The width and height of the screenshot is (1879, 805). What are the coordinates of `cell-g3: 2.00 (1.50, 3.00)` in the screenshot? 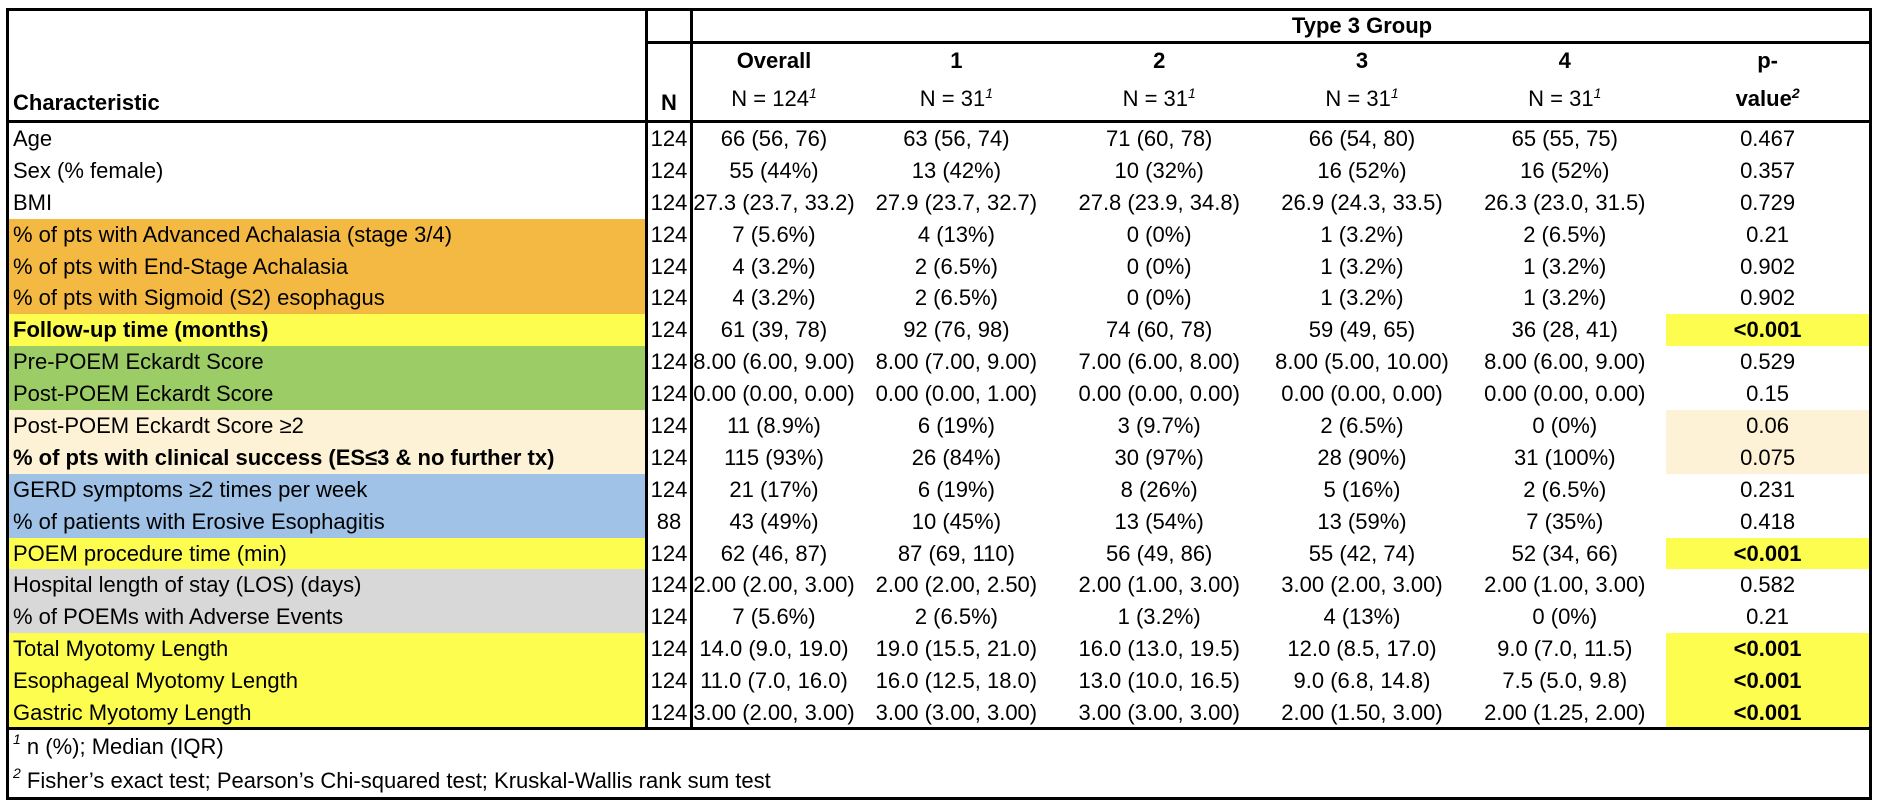 It's located at (1362, 712).